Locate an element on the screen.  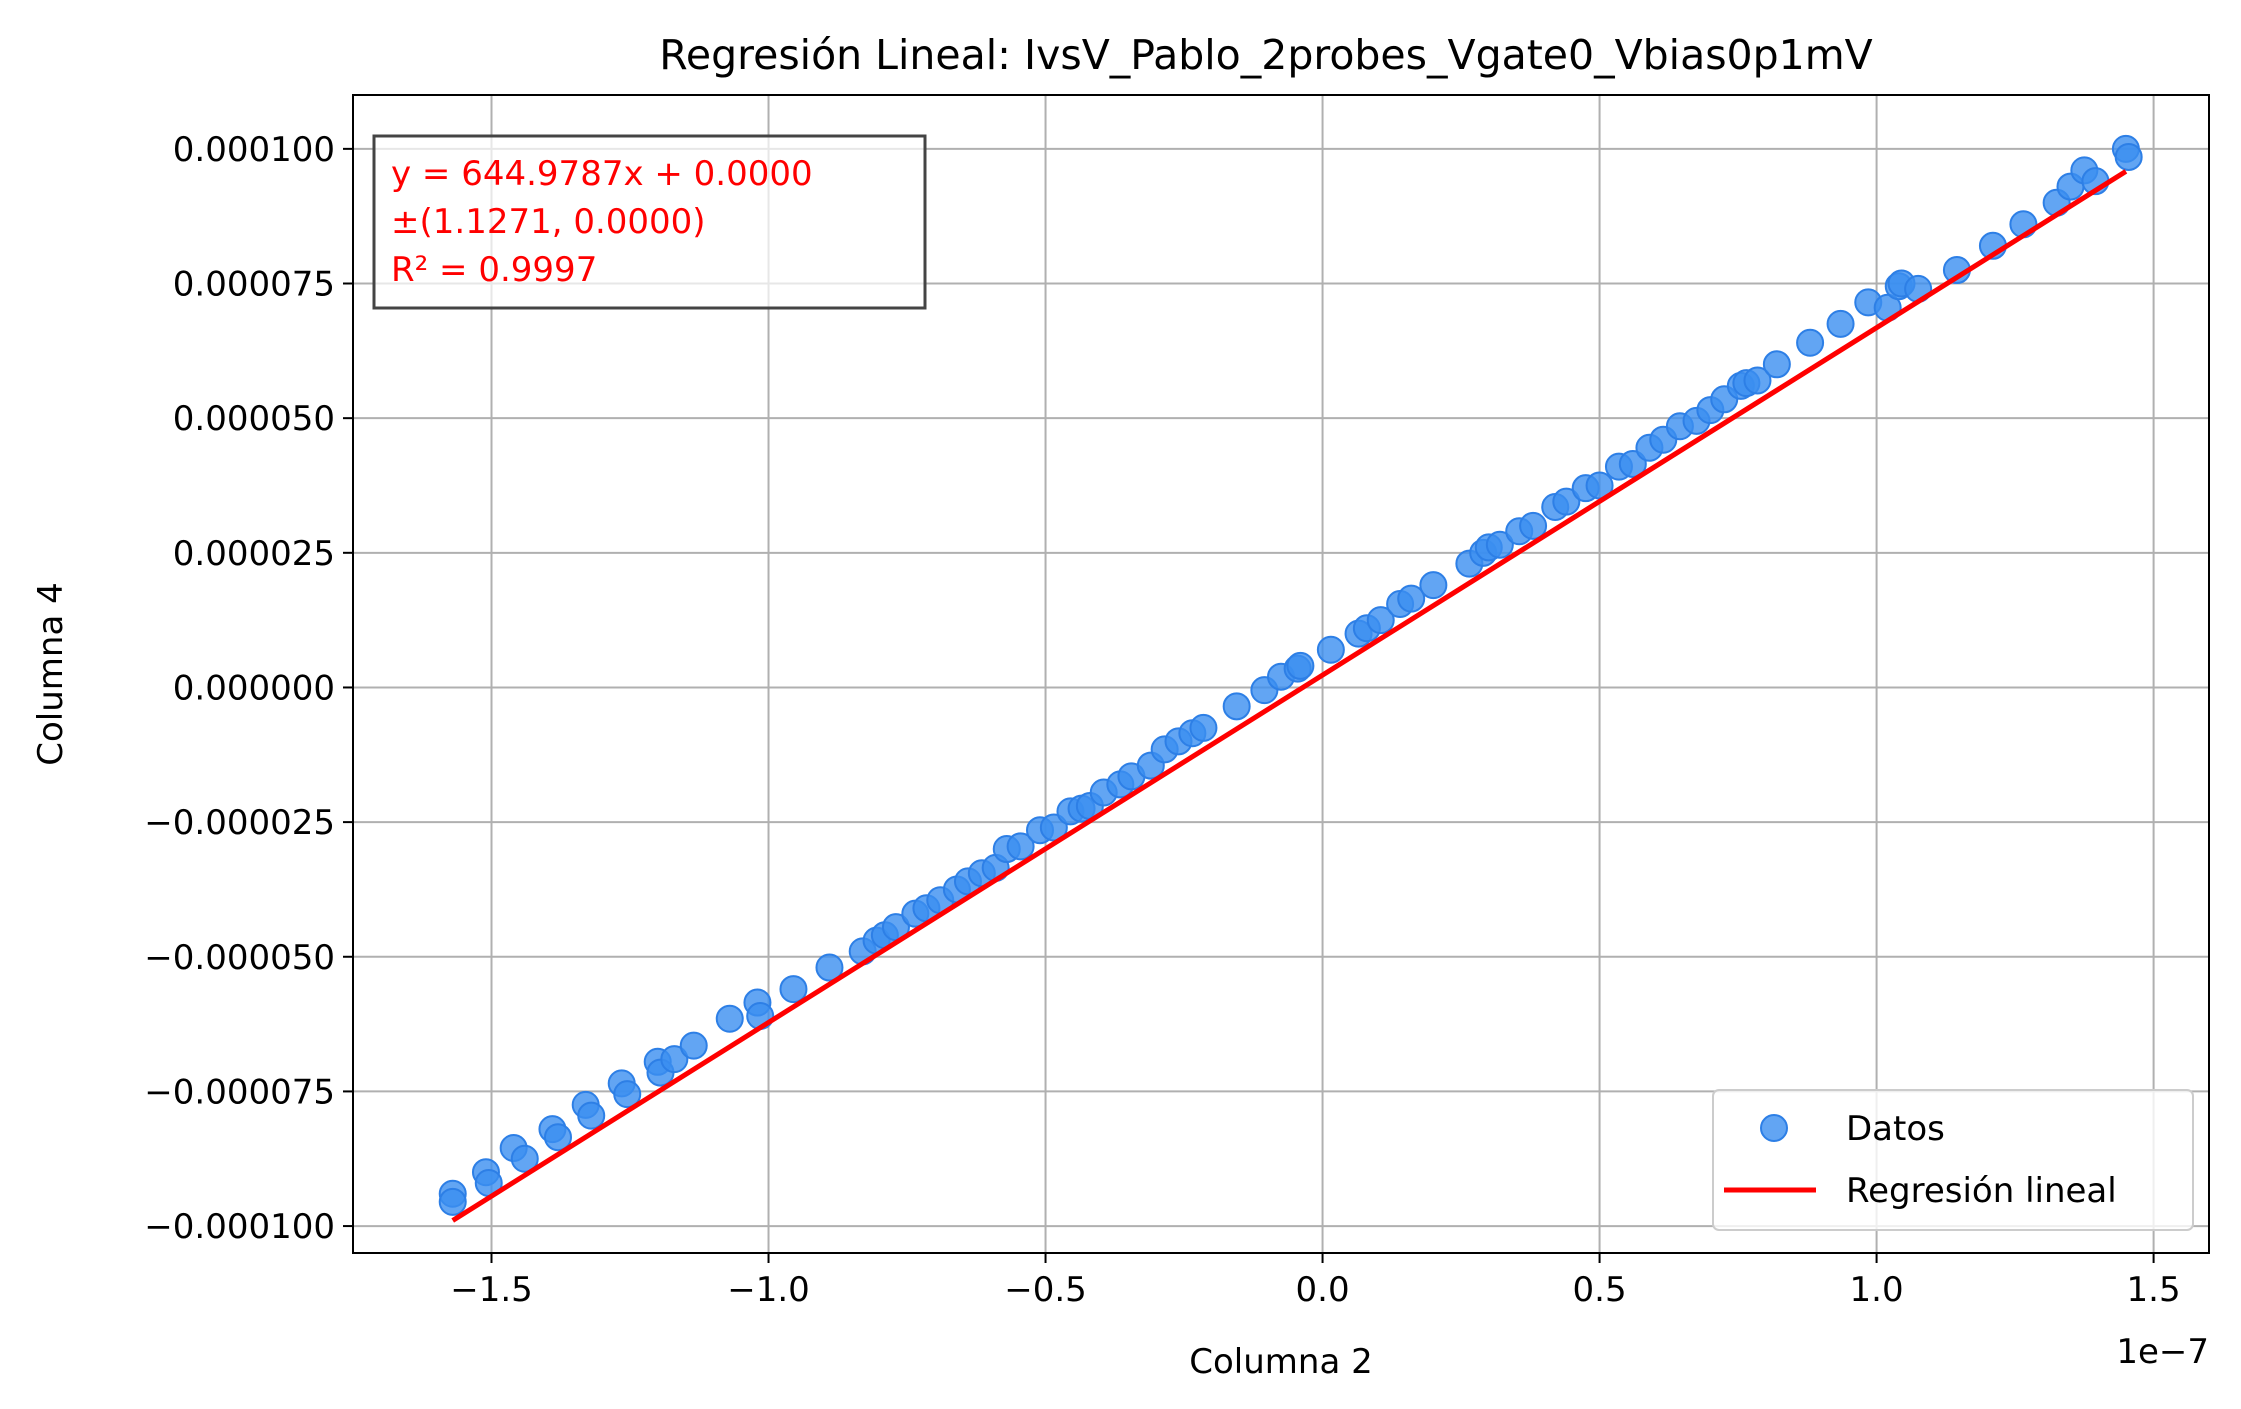
x-tick-label: 1.0 is located at coordinates (1877, 1290).